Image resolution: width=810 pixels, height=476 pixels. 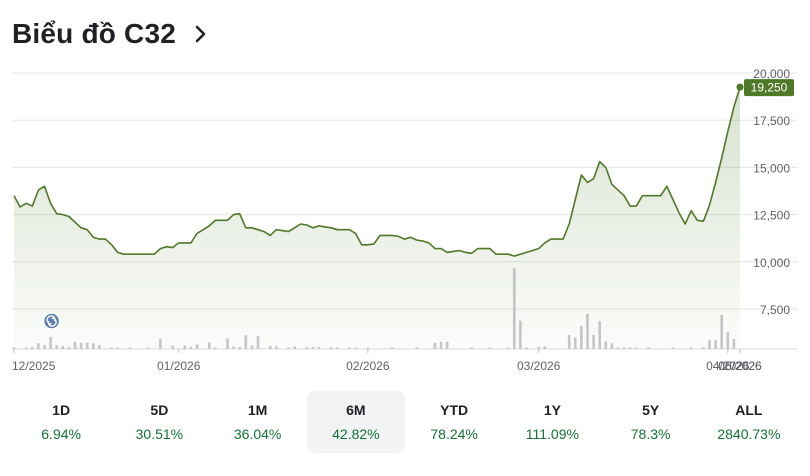 I want to click on last-price-dot, so click(x=740, y=87).